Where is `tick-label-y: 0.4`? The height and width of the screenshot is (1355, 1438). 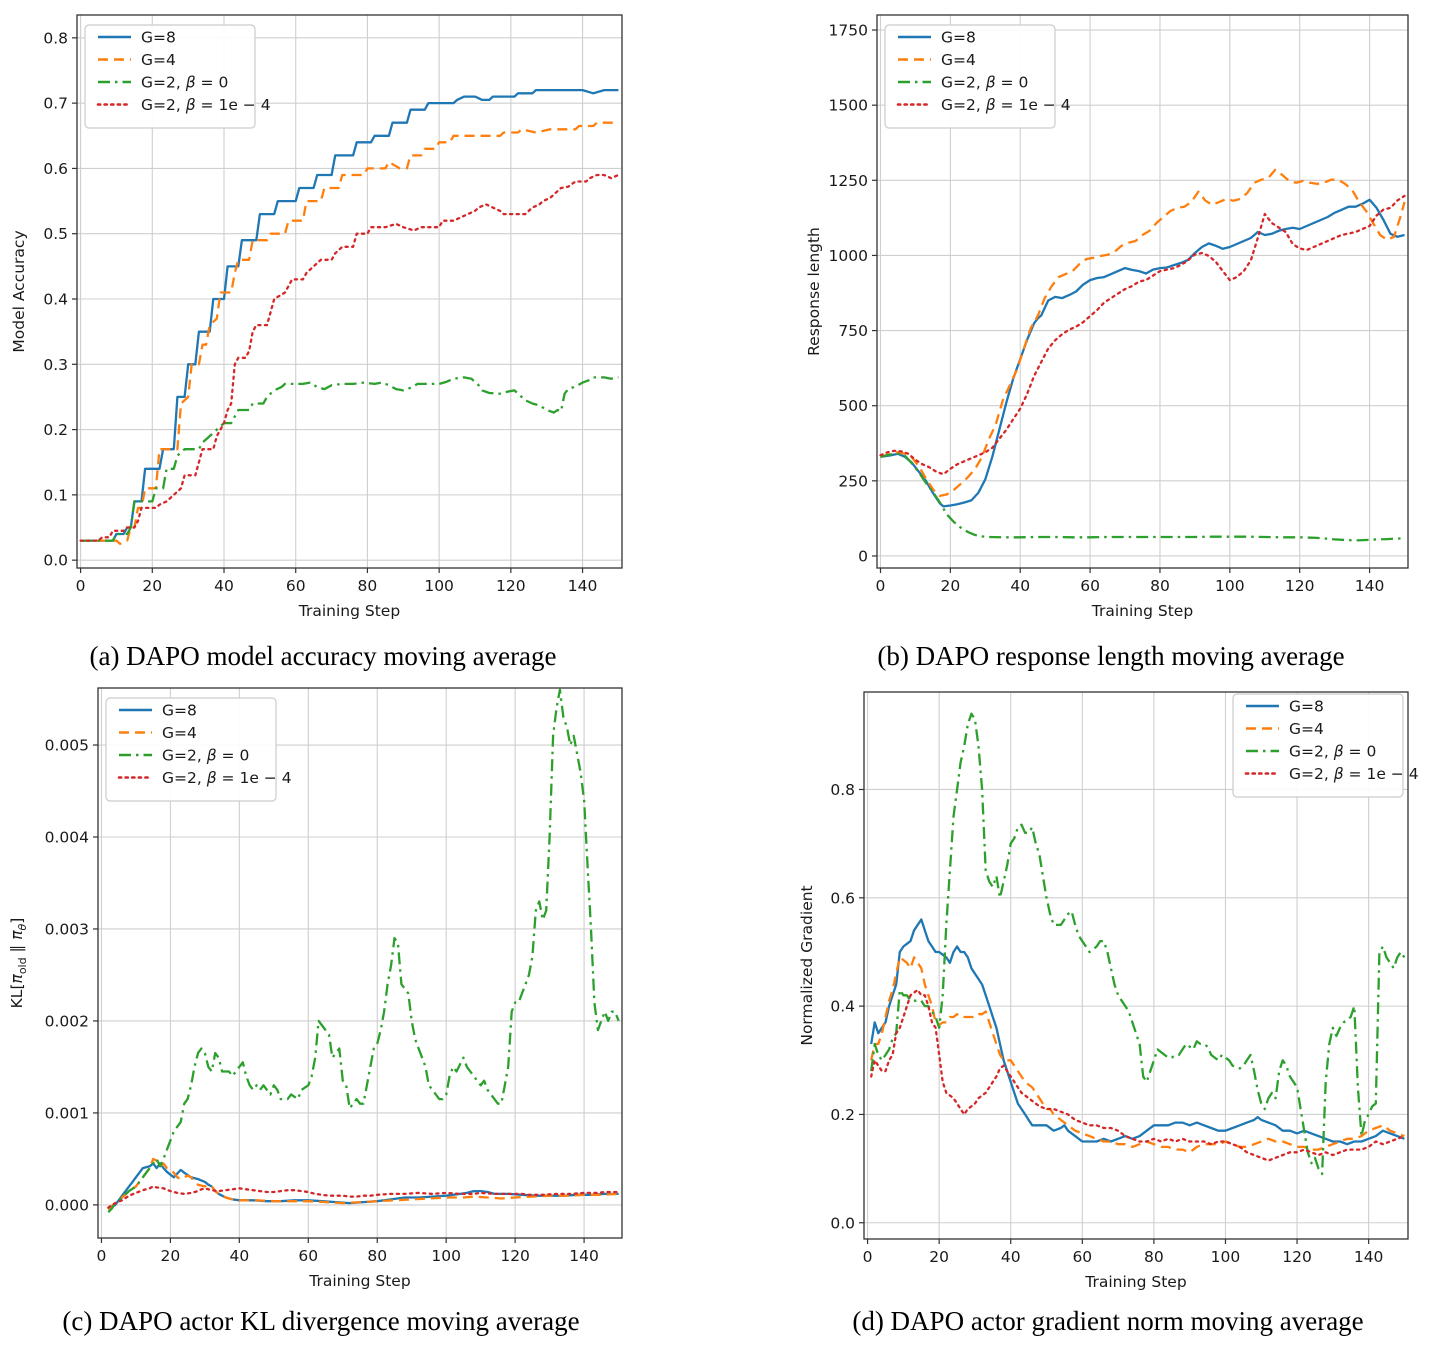
tick-label-y: 0.4 is located at coordinates (842, 1007).